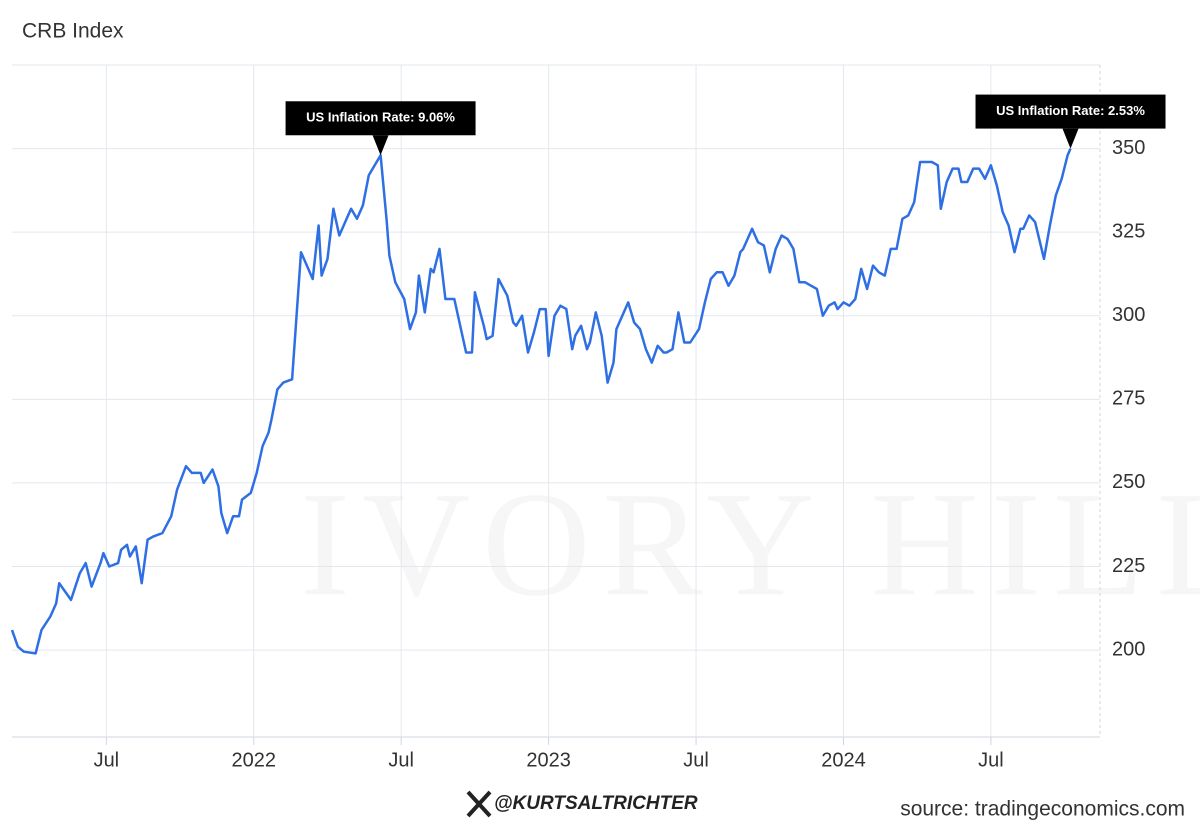 The height and width of the screenshot is (832, 1200). I want to click on x-logo, so click(479, 804).